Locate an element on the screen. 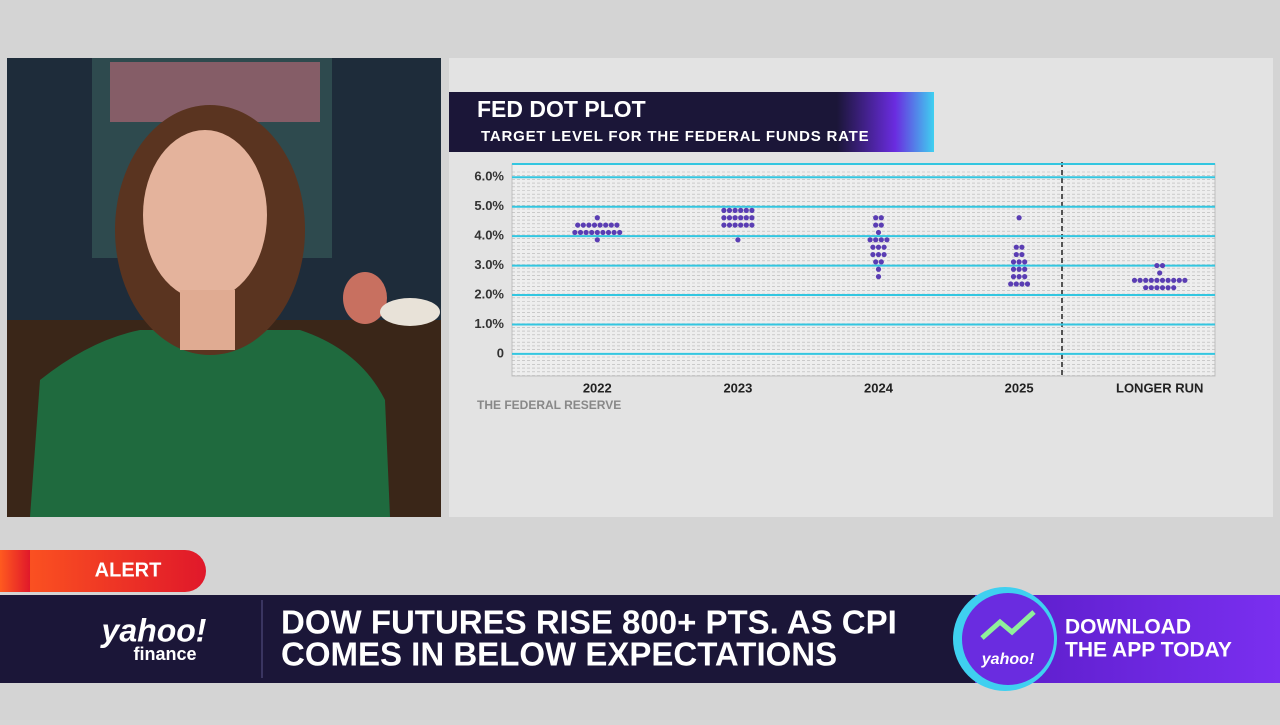 This screenshot has height=725, width=1280. app-promo-2: THE APP TODAY is located at coordinates (1148, 650).